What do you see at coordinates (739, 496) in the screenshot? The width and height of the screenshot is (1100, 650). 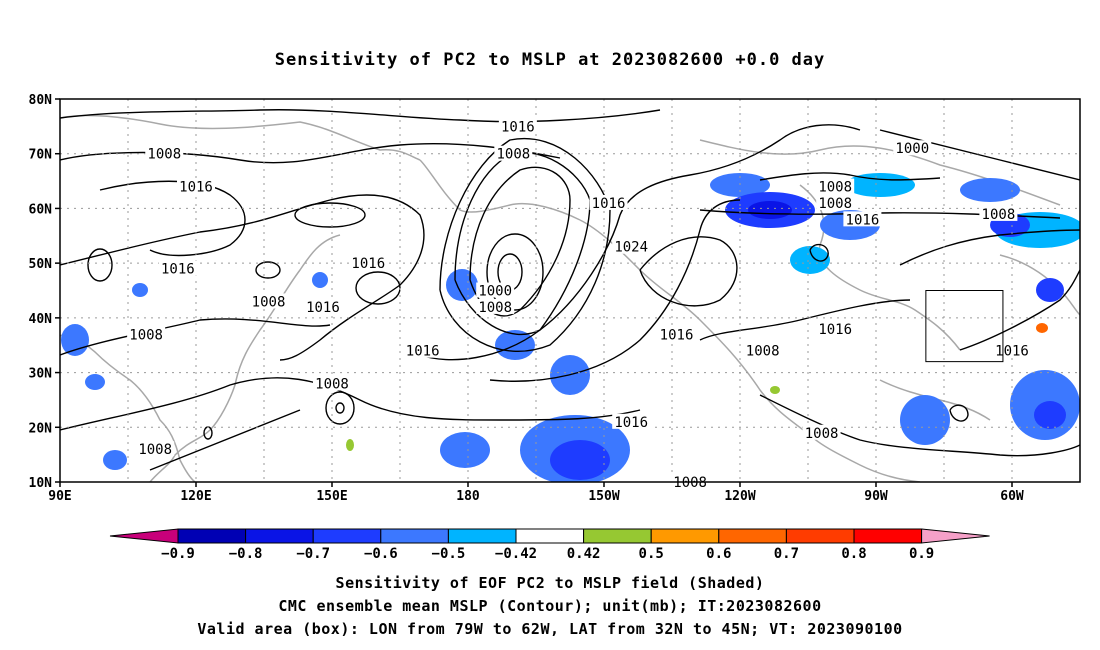 I see `lon-tick-label: 120W` at bounding box center [739, 496].